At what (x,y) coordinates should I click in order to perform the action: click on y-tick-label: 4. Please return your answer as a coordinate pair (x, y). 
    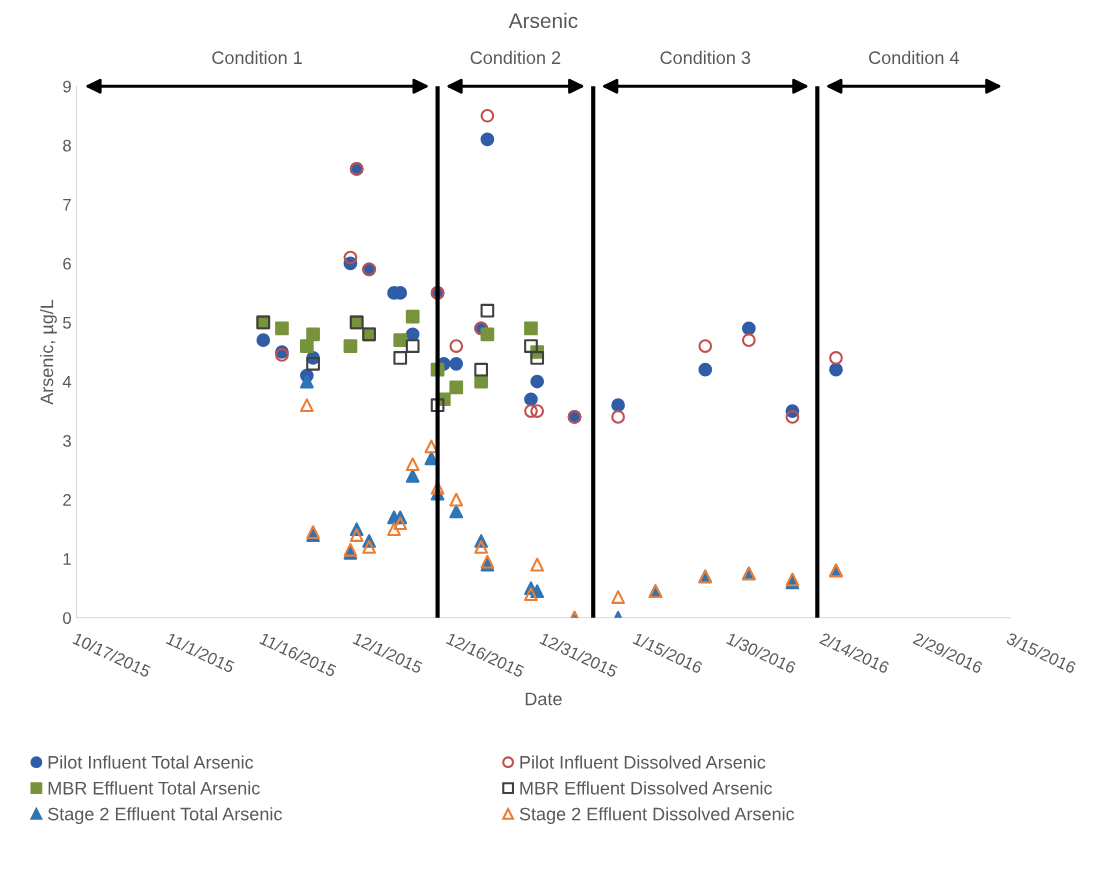
    Looking at the image, I should click on (67, 382).